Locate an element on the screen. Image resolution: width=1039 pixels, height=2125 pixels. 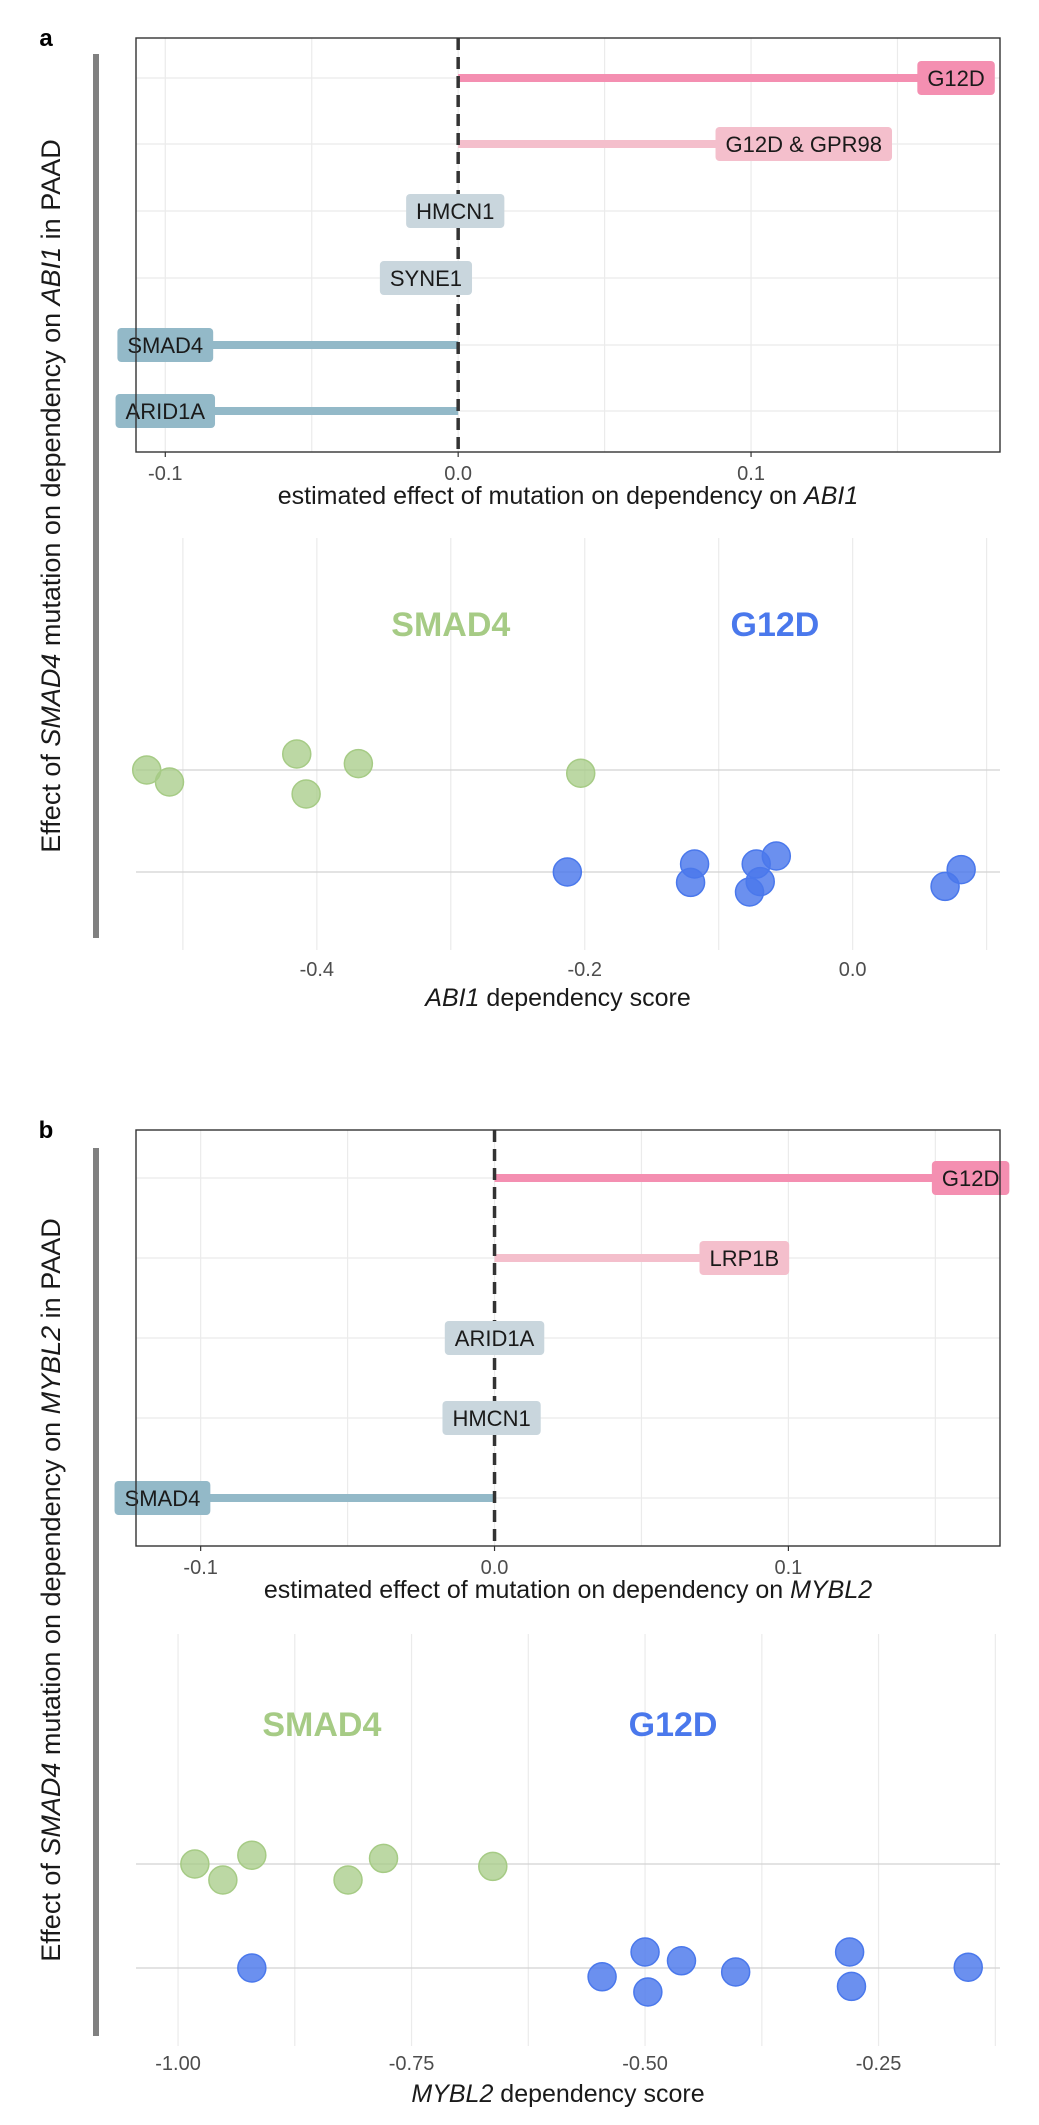
side-label-target-gene: MYBL2 is located at coordinates (51, 1370).